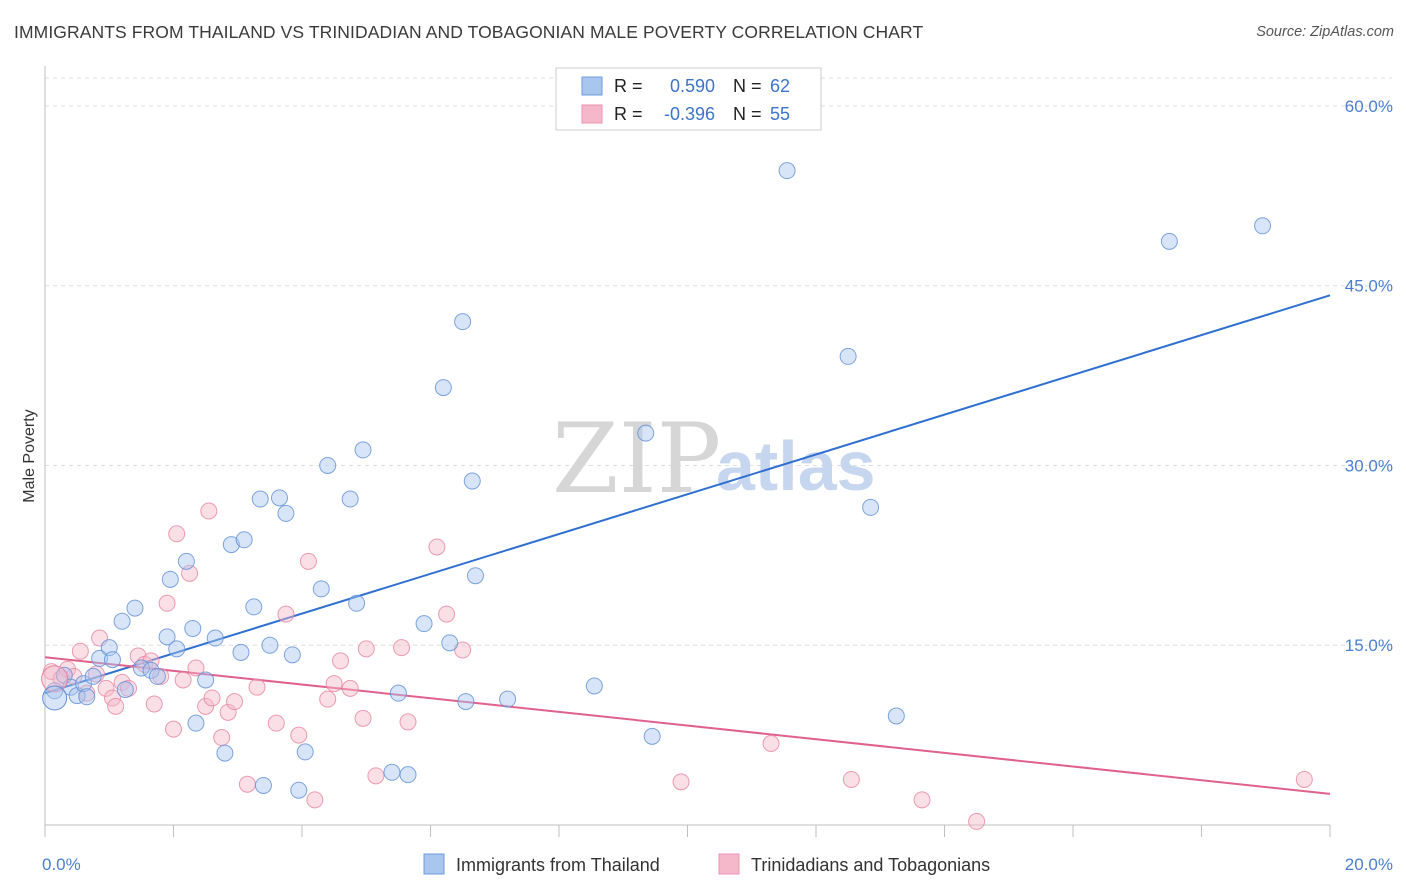 The height and width of the screenshot is (892, 1406). What do you see at coordinates (1369, 645) in the screenshot?
I see `y-tick-label-0: 15.0%` at bounding box center [1369, 645].